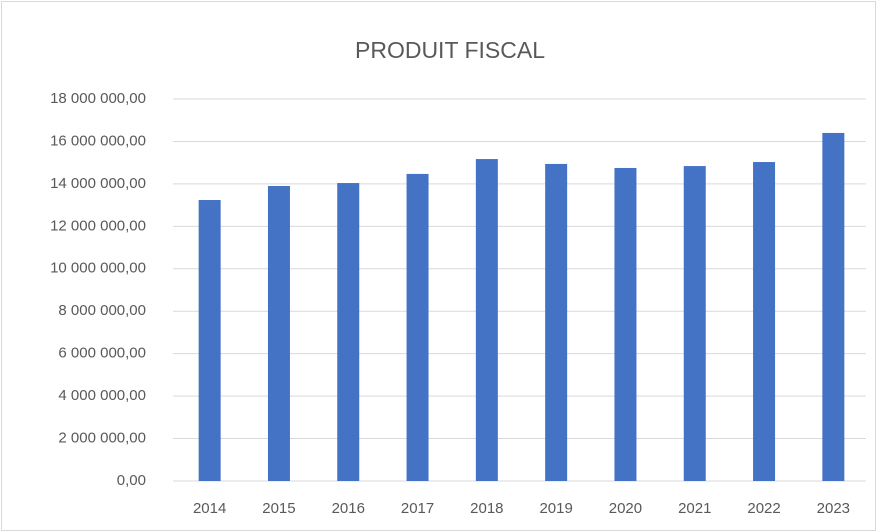 The width and height of the screenshot is (877, 532). What do you see at coordinates (102, 395) in the screenshot?
I see `y-tick-label: 4 000 000,00` at bounding box center [102, 395].